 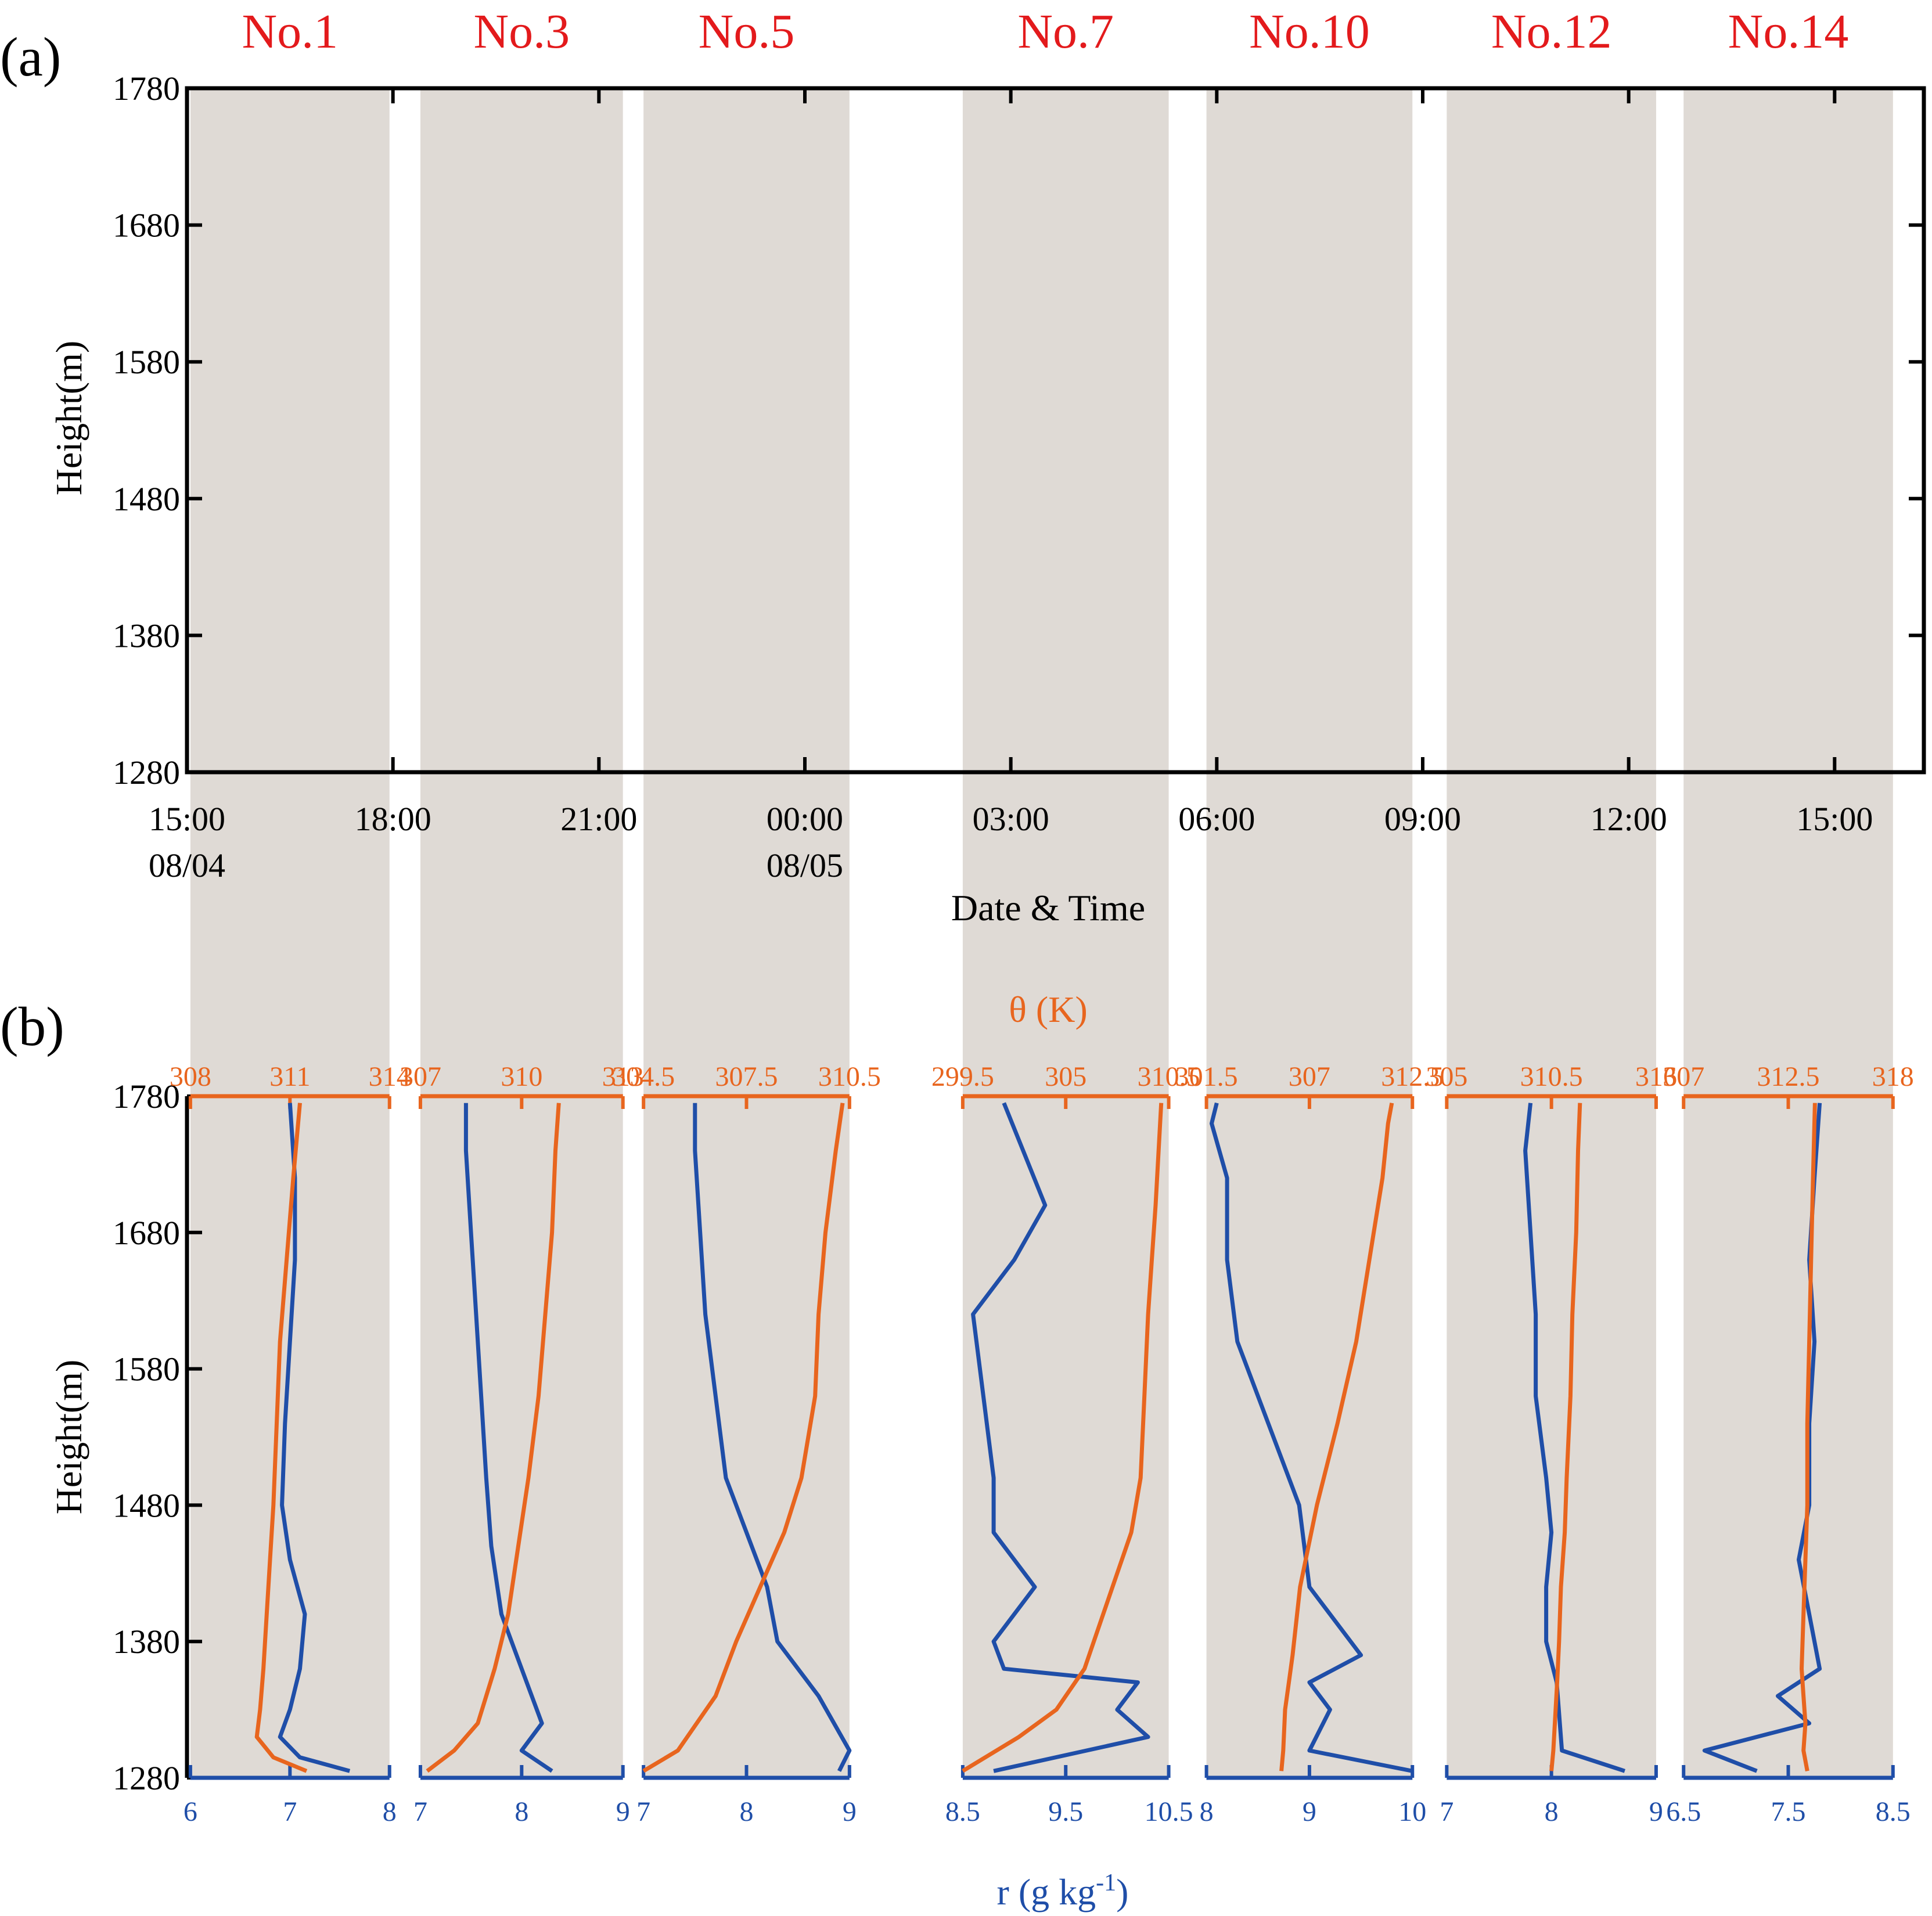 I want to click on r-tick-label: 9.5, so click(x=1065, y=1811).